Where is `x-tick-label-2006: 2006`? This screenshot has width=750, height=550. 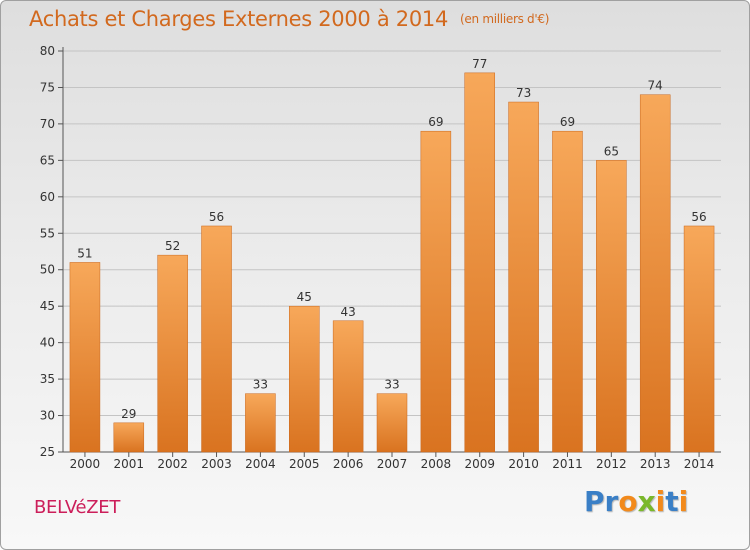 x-tick-label-2006: 2006 is located at coordinates (348, 464).